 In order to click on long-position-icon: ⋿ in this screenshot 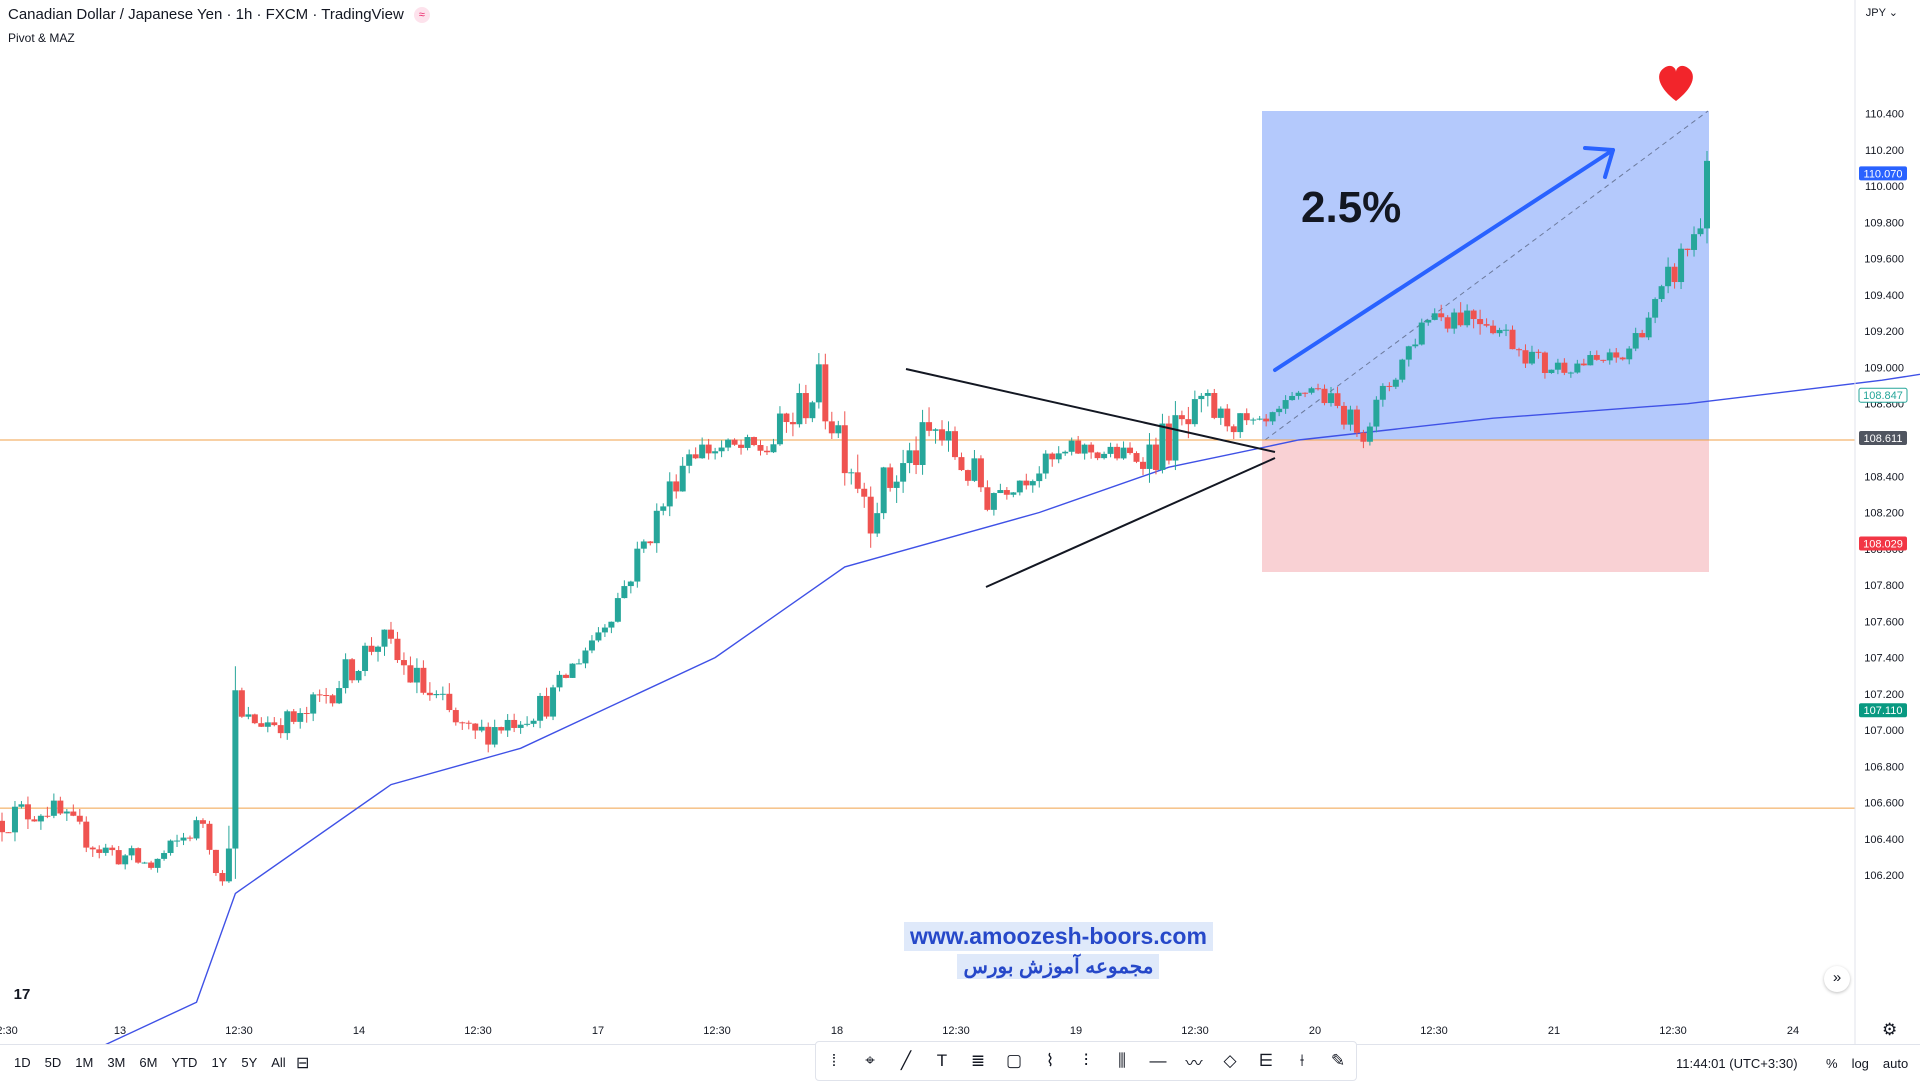, I will do `click(1266, 1060)`.